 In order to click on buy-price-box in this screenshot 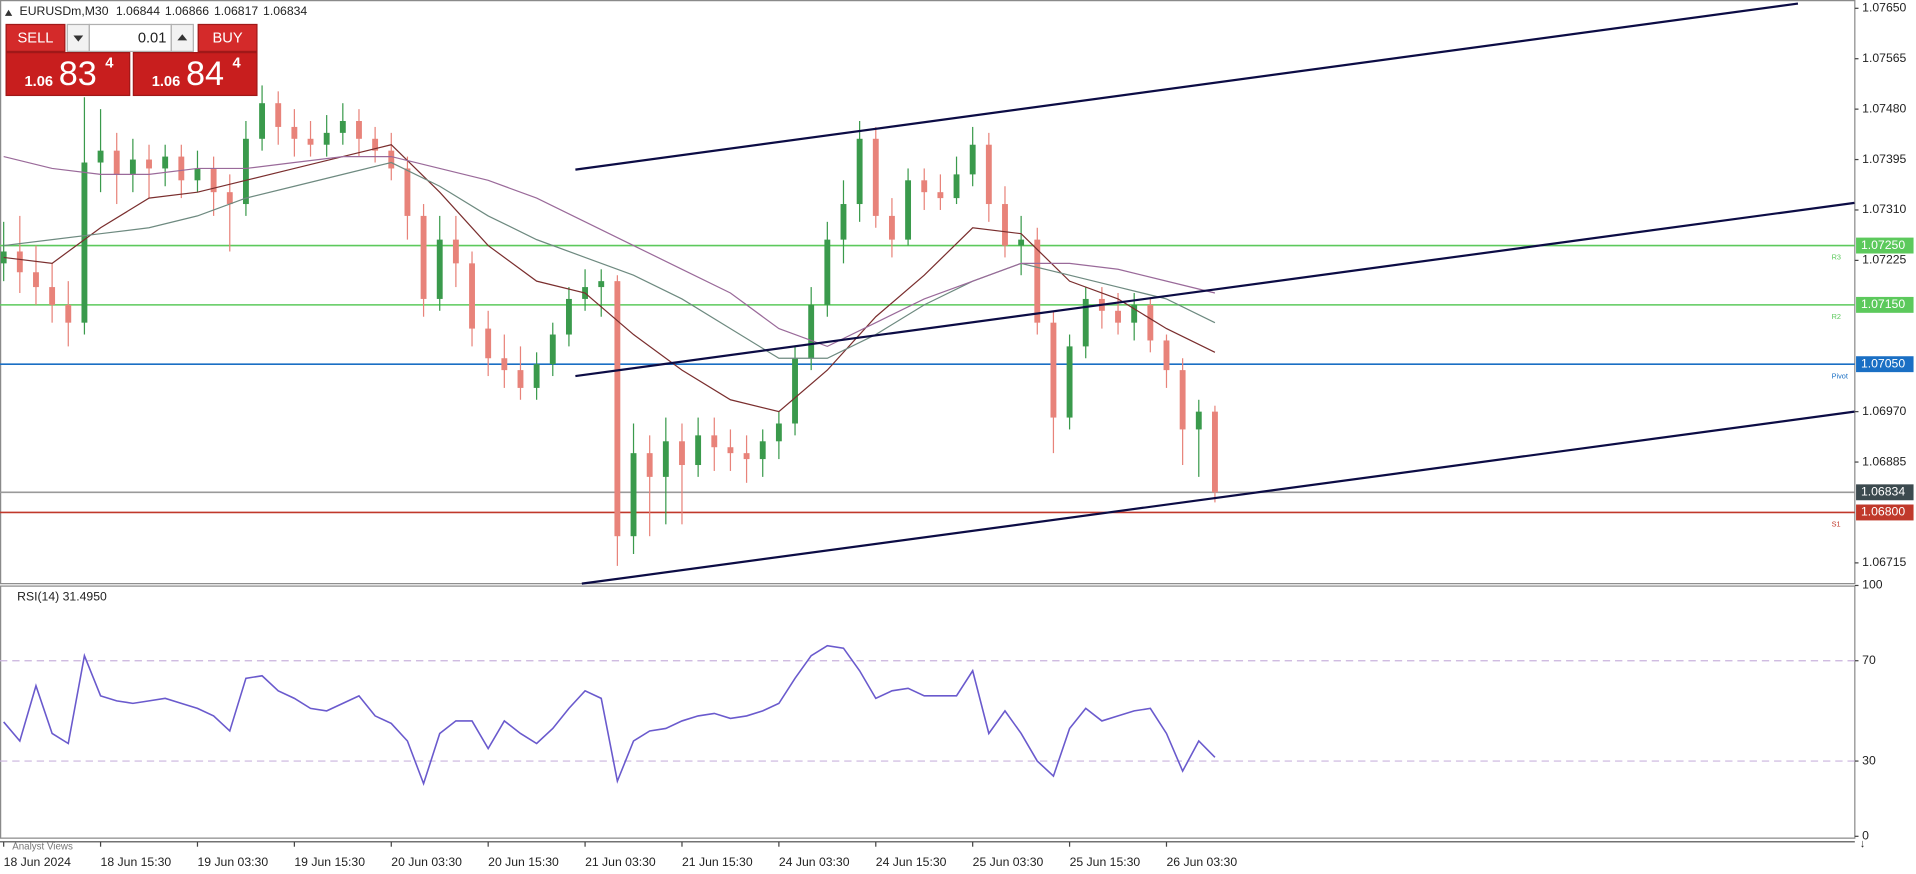, I will do `click(195, 74)`.